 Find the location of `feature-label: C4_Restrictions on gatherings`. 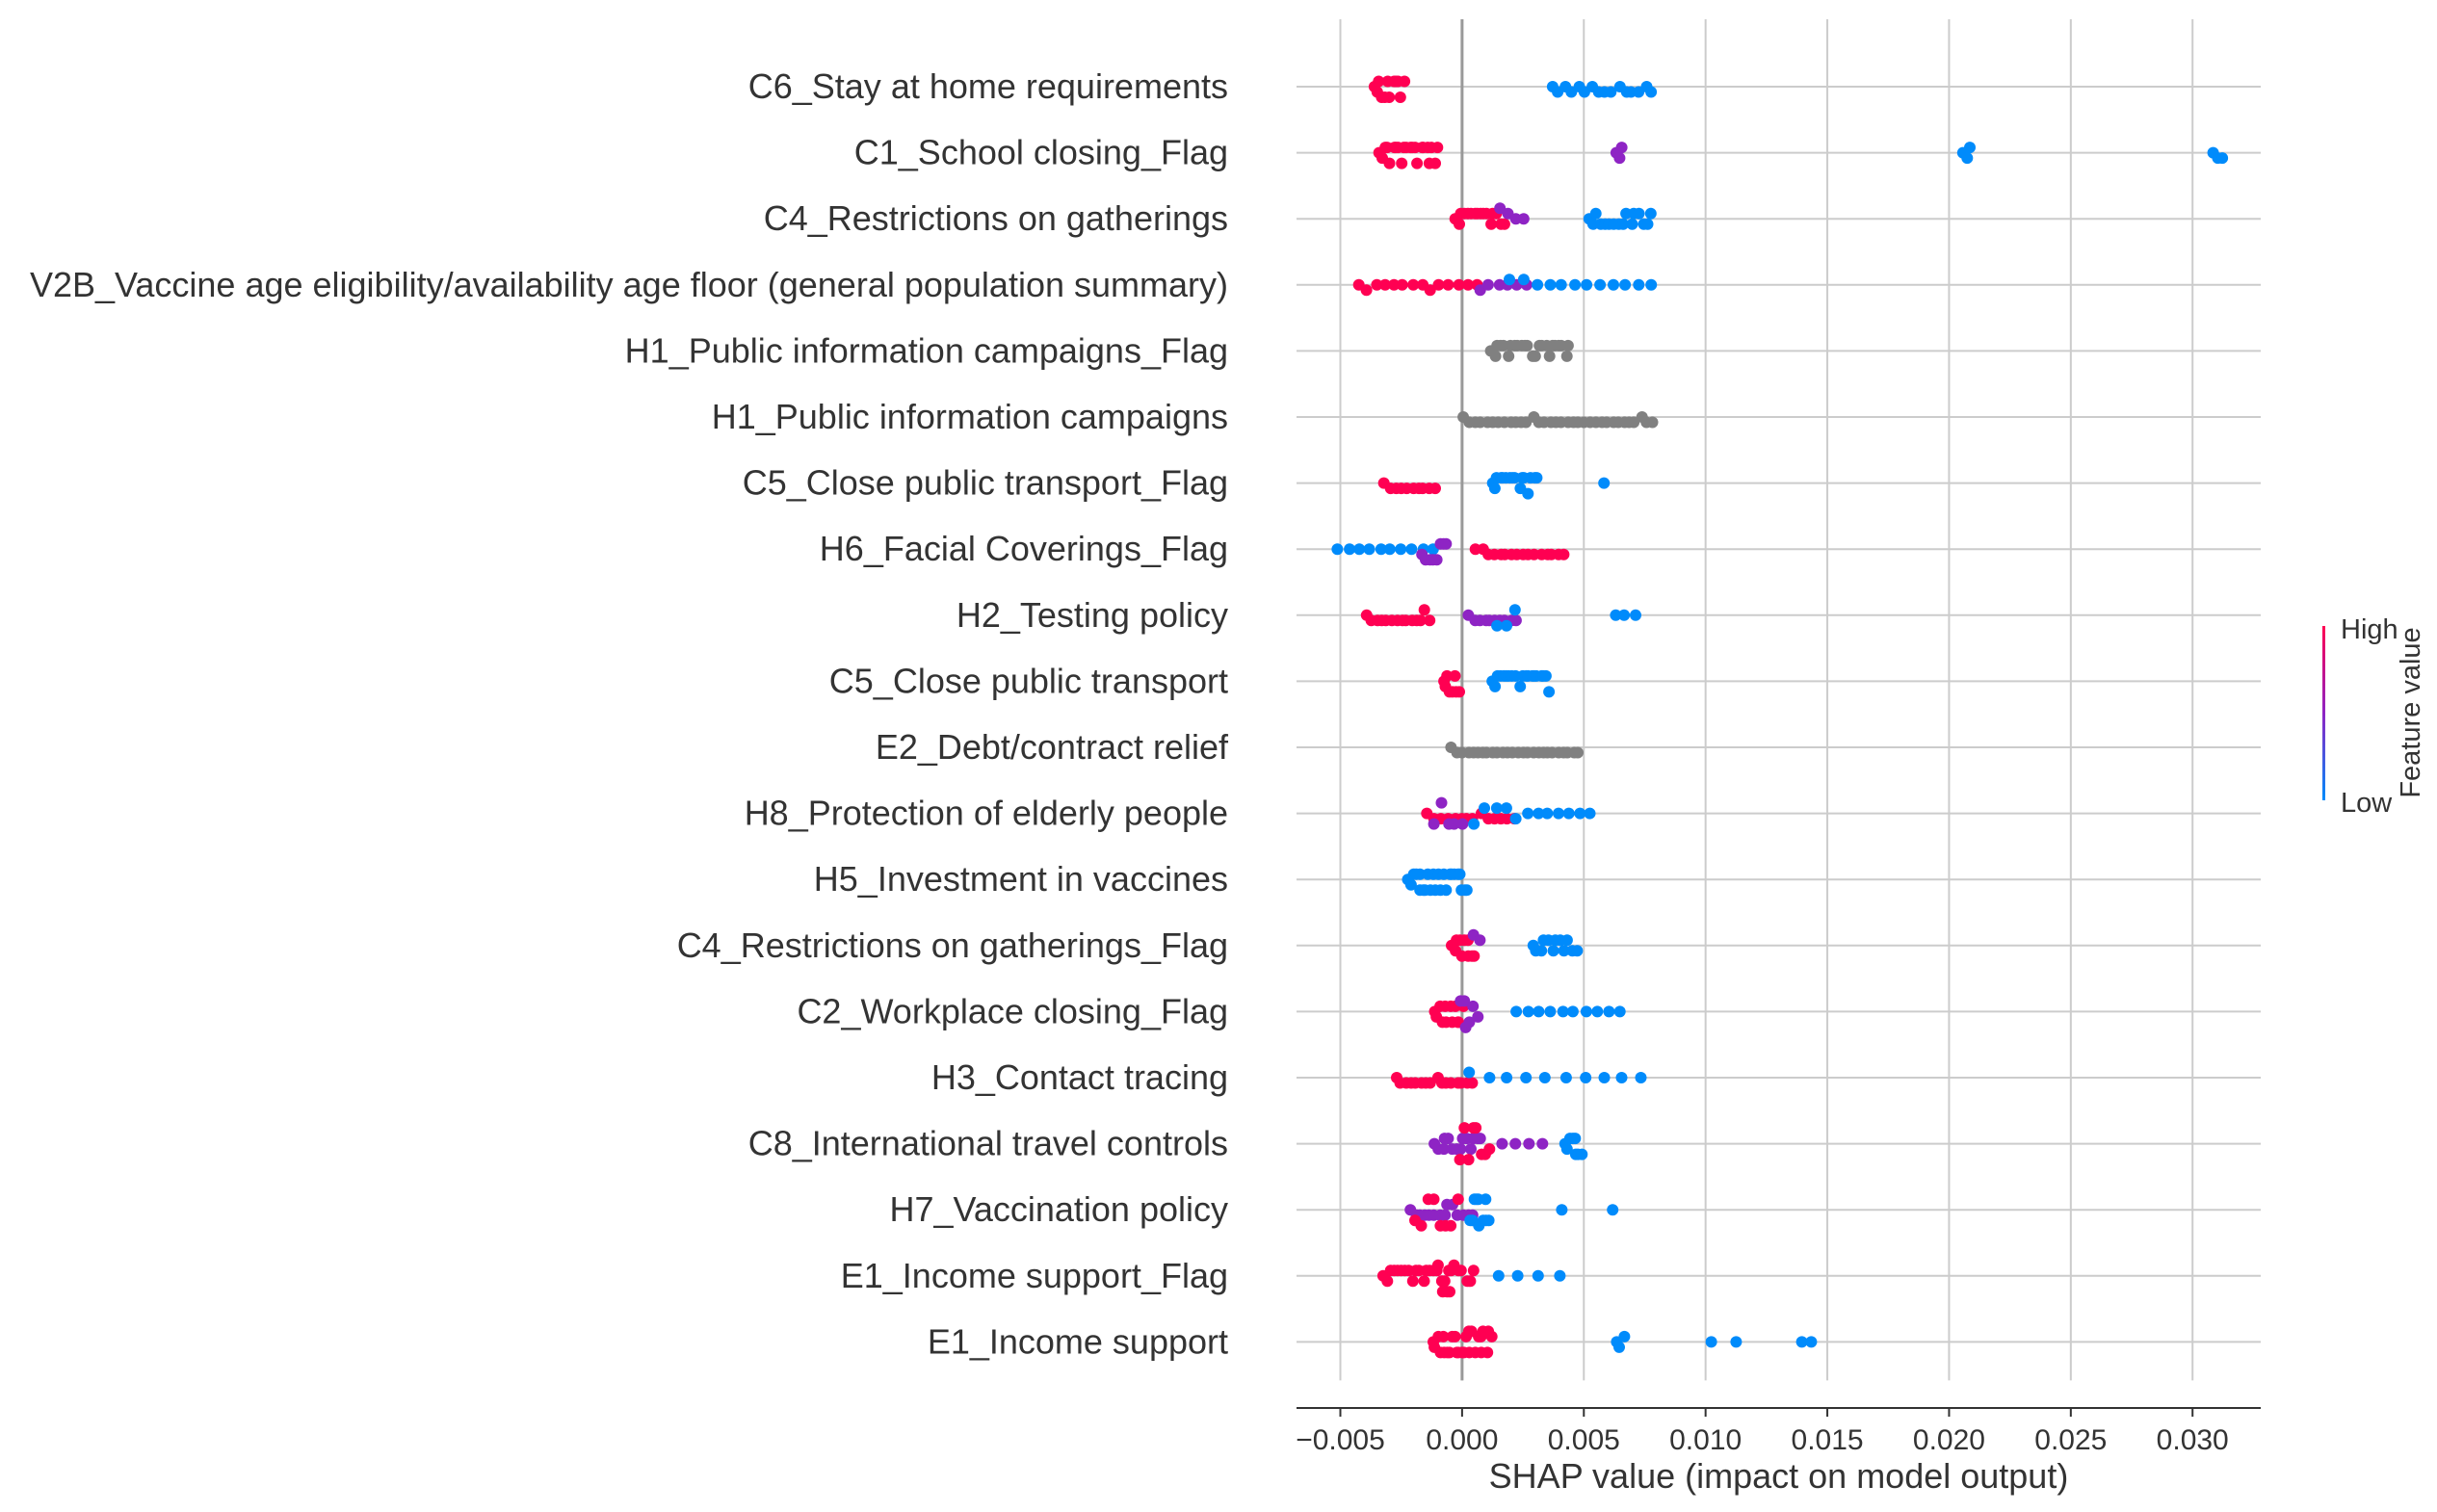

feature-label: C4_Restrictions on gatherings is located at coordinates (996, 218).